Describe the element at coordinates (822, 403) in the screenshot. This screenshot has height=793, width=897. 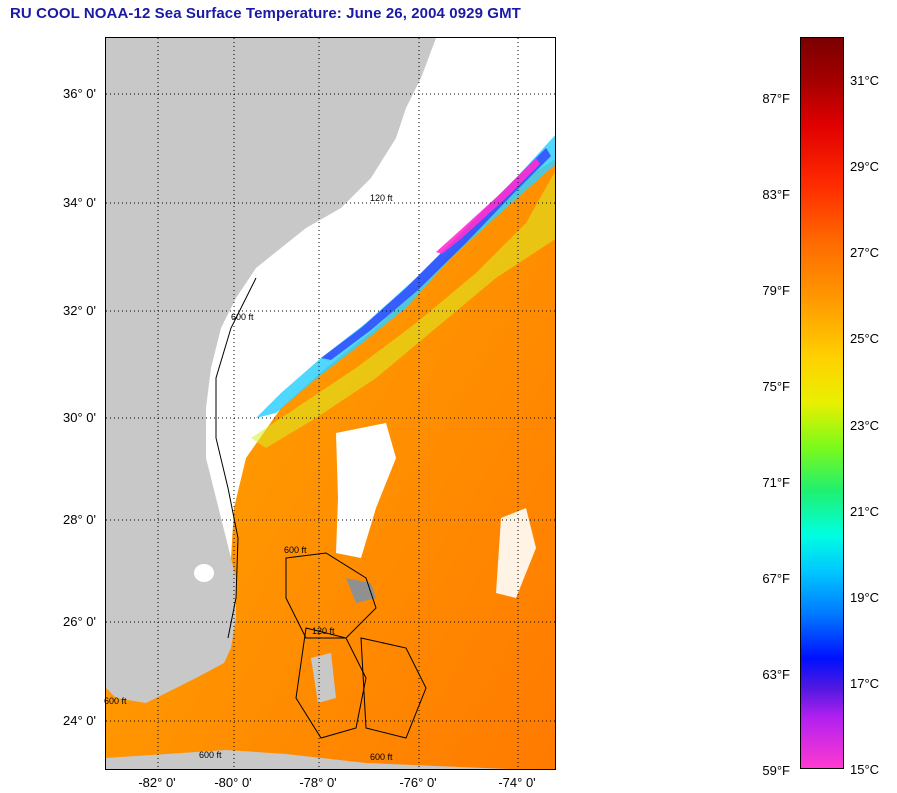
I see `temperature-colorbar` at that location.